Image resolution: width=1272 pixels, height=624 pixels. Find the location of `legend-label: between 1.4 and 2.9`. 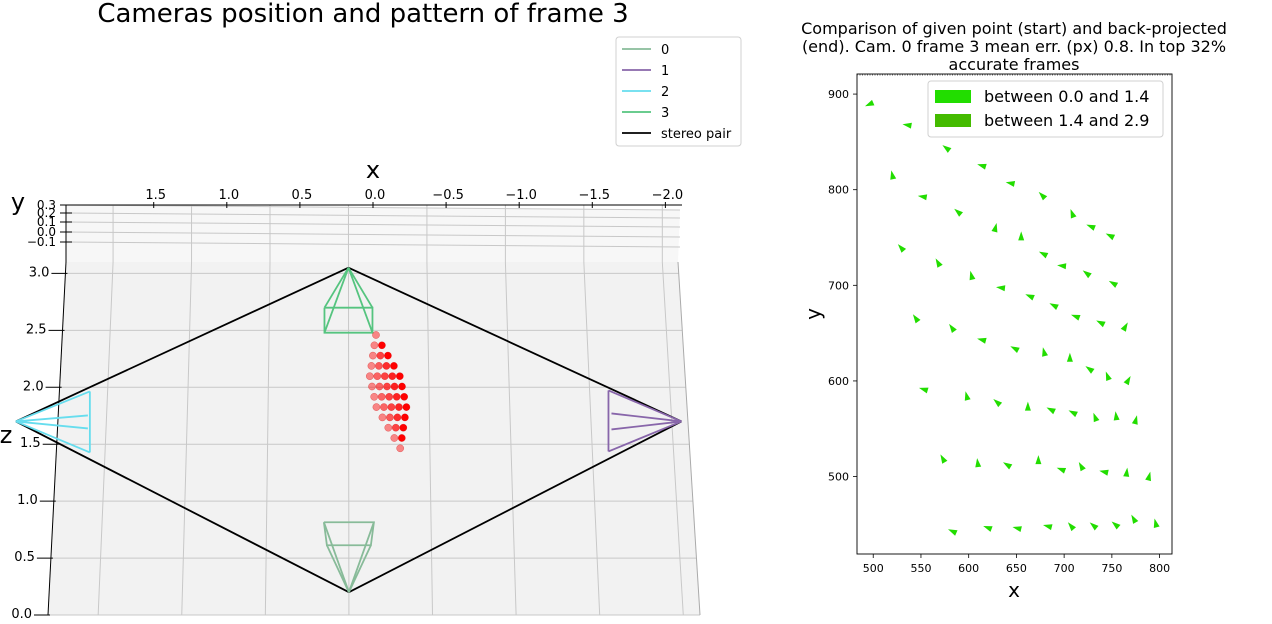

legend-label: between 1.4 and 2.9 is located at coordinates (1066, 120).